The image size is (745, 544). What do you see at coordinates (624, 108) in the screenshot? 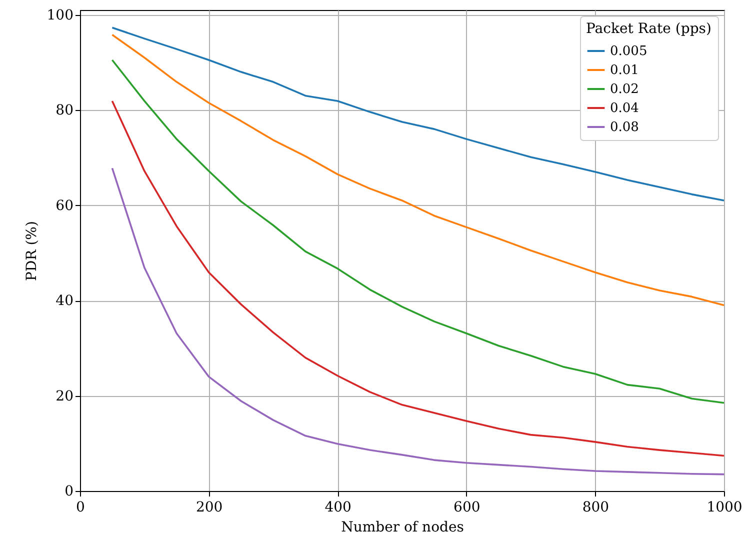
I see `legend-label: 0.04` at bounding box center [624, 108].